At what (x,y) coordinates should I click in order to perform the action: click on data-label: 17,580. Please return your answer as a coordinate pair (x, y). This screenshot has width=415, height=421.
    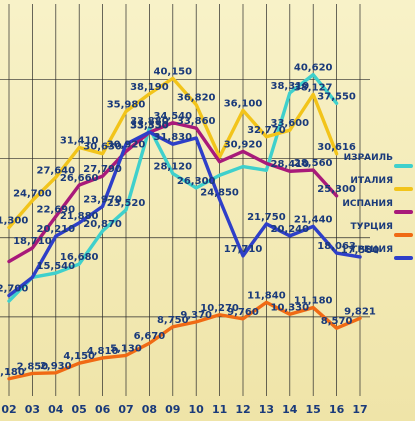
    Looking at the image, I should click on (360, 250).